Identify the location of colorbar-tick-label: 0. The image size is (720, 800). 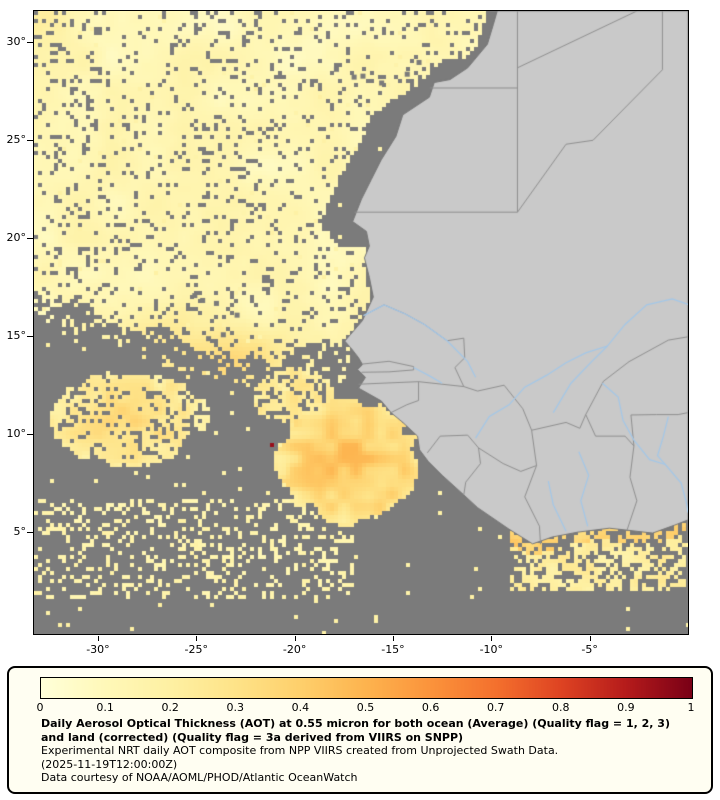
(40, 707).